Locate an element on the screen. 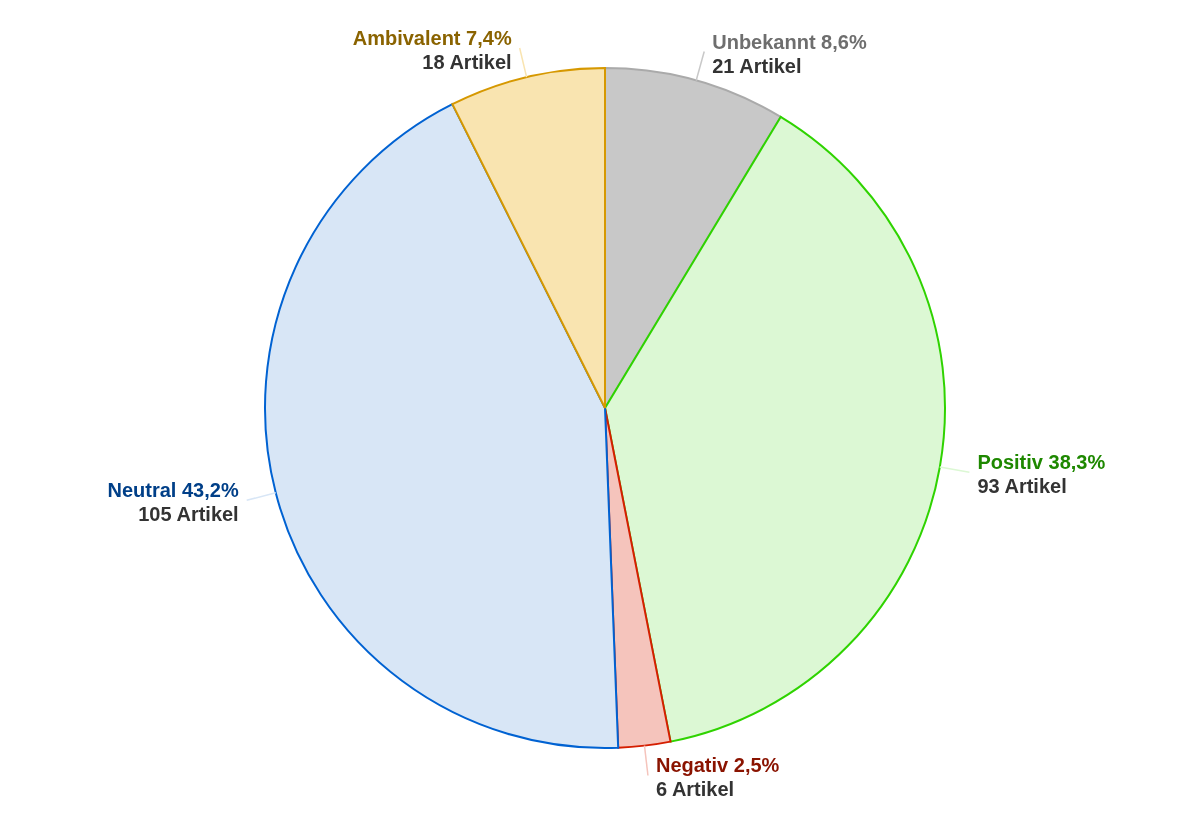  slice-label: Positiv 38,3% 93 Artikel is located at coordinates (1041, 474).